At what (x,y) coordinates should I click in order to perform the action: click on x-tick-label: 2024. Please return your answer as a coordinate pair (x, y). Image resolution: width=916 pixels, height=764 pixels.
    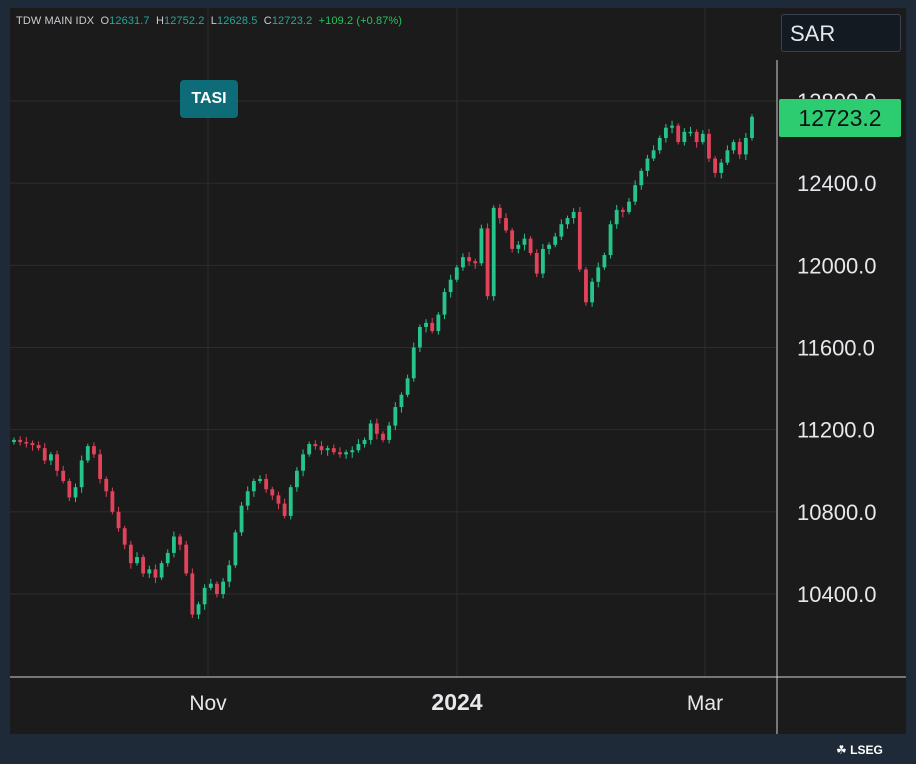
    Looking at the image, I should click on (456, 702).